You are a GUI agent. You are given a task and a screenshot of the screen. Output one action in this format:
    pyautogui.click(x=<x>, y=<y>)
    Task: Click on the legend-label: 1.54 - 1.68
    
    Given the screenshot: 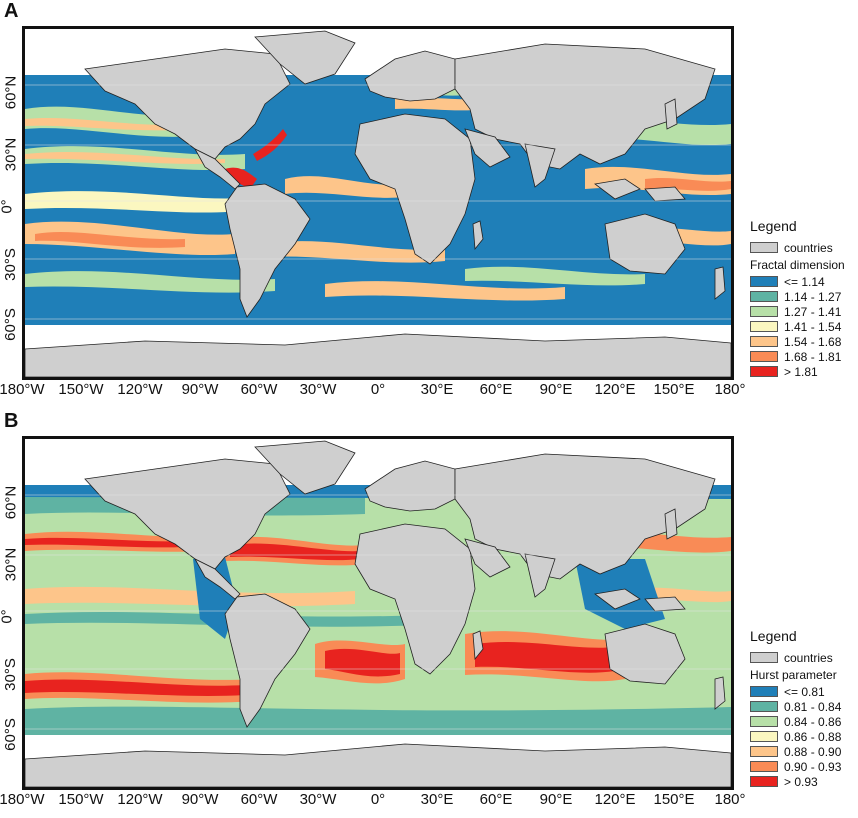 What is the action you would take?
    pyautogui.click(x=813, y=341)
    